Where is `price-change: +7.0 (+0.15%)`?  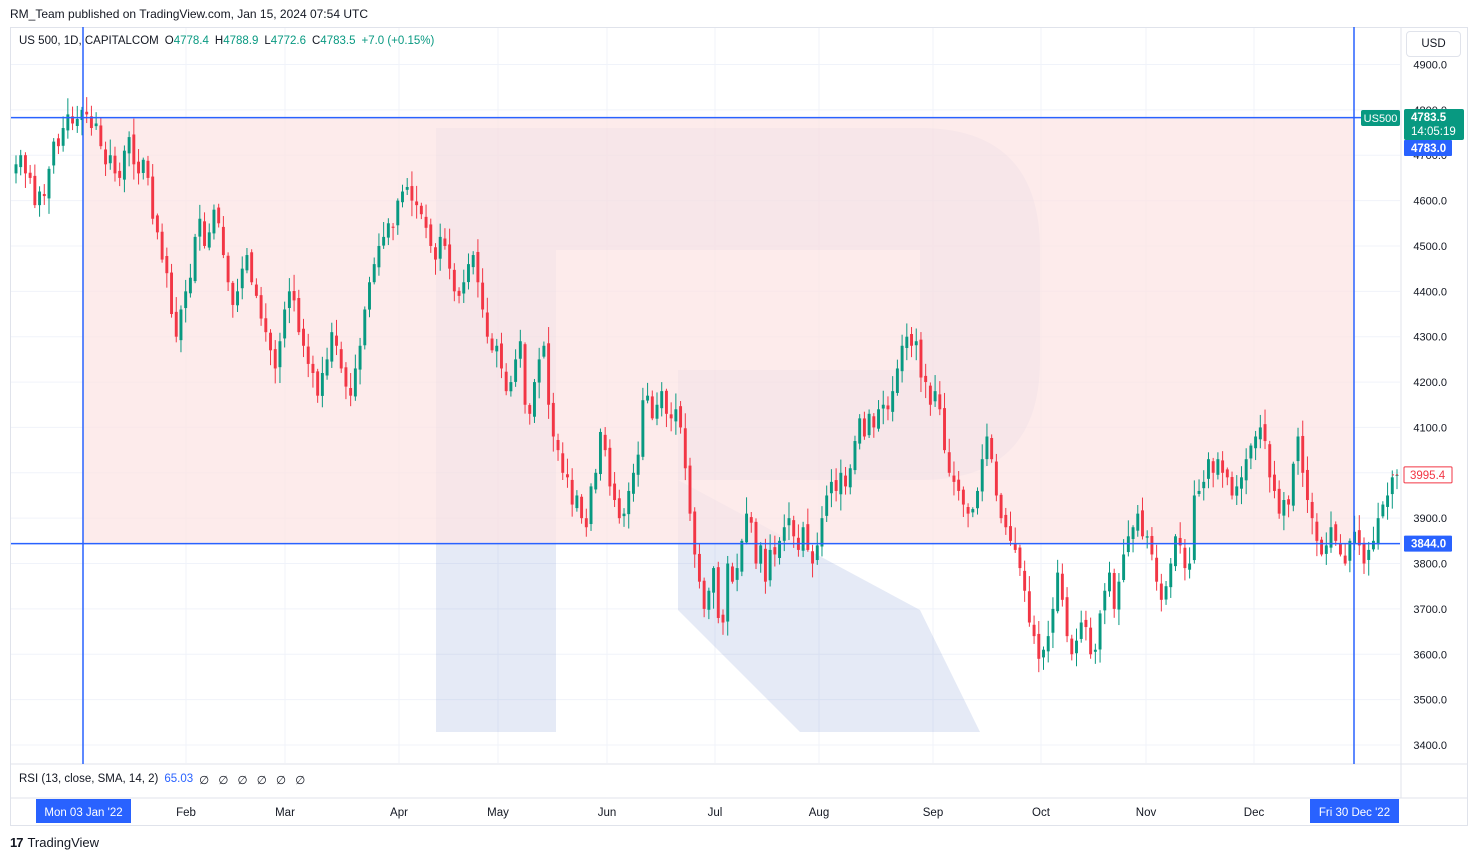 price-change: +7.0 (+0.15%) is located at coordinates (398, 41).